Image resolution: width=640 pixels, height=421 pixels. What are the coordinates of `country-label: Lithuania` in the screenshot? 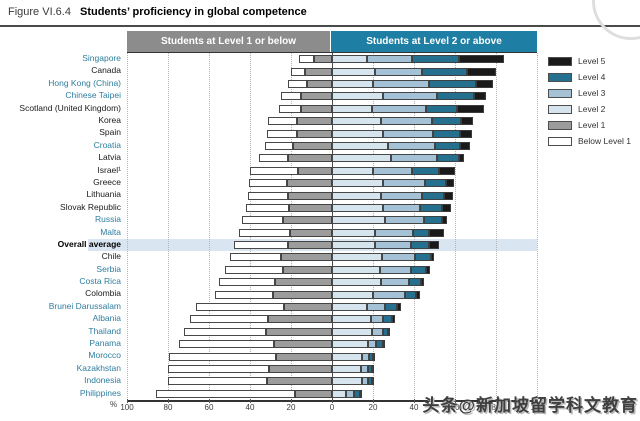 It's located at (103, 194).